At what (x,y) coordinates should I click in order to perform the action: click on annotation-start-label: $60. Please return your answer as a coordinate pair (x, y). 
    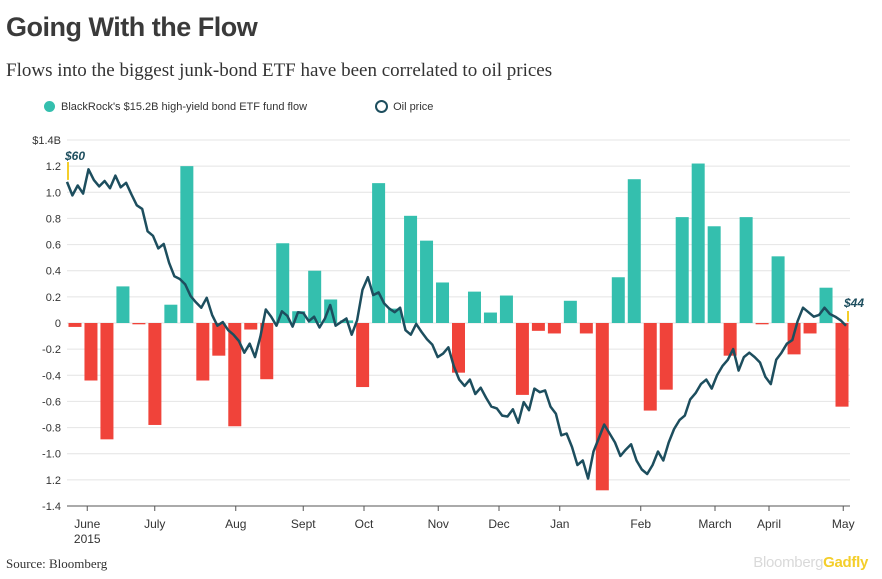
    Looking at the image, I should click on (74, 156).